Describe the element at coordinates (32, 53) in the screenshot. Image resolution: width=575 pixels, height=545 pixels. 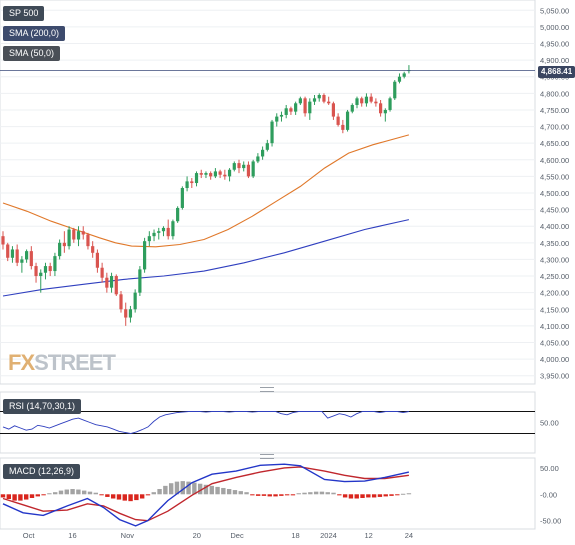
I see `series-label-sma50: SMA (50,0)` at that location.